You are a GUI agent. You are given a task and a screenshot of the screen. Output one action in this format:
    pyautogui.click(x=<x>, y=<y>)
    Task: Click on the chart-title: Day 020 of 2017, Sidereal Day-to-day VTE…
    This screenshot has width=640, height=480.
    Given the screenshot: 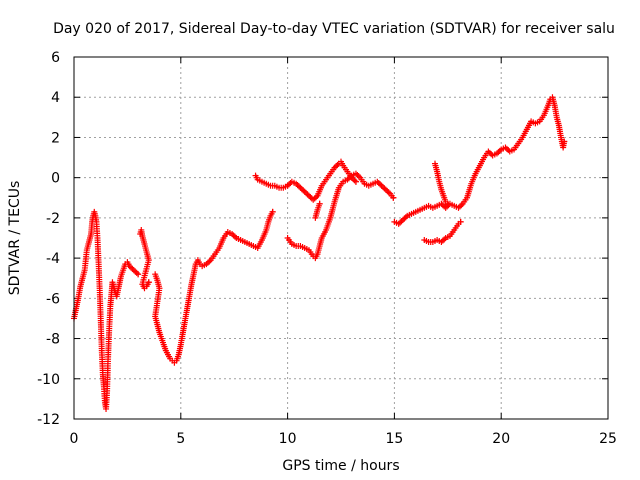 What is the action you would take?
    pyautogui.click(x=334, y=29)
    